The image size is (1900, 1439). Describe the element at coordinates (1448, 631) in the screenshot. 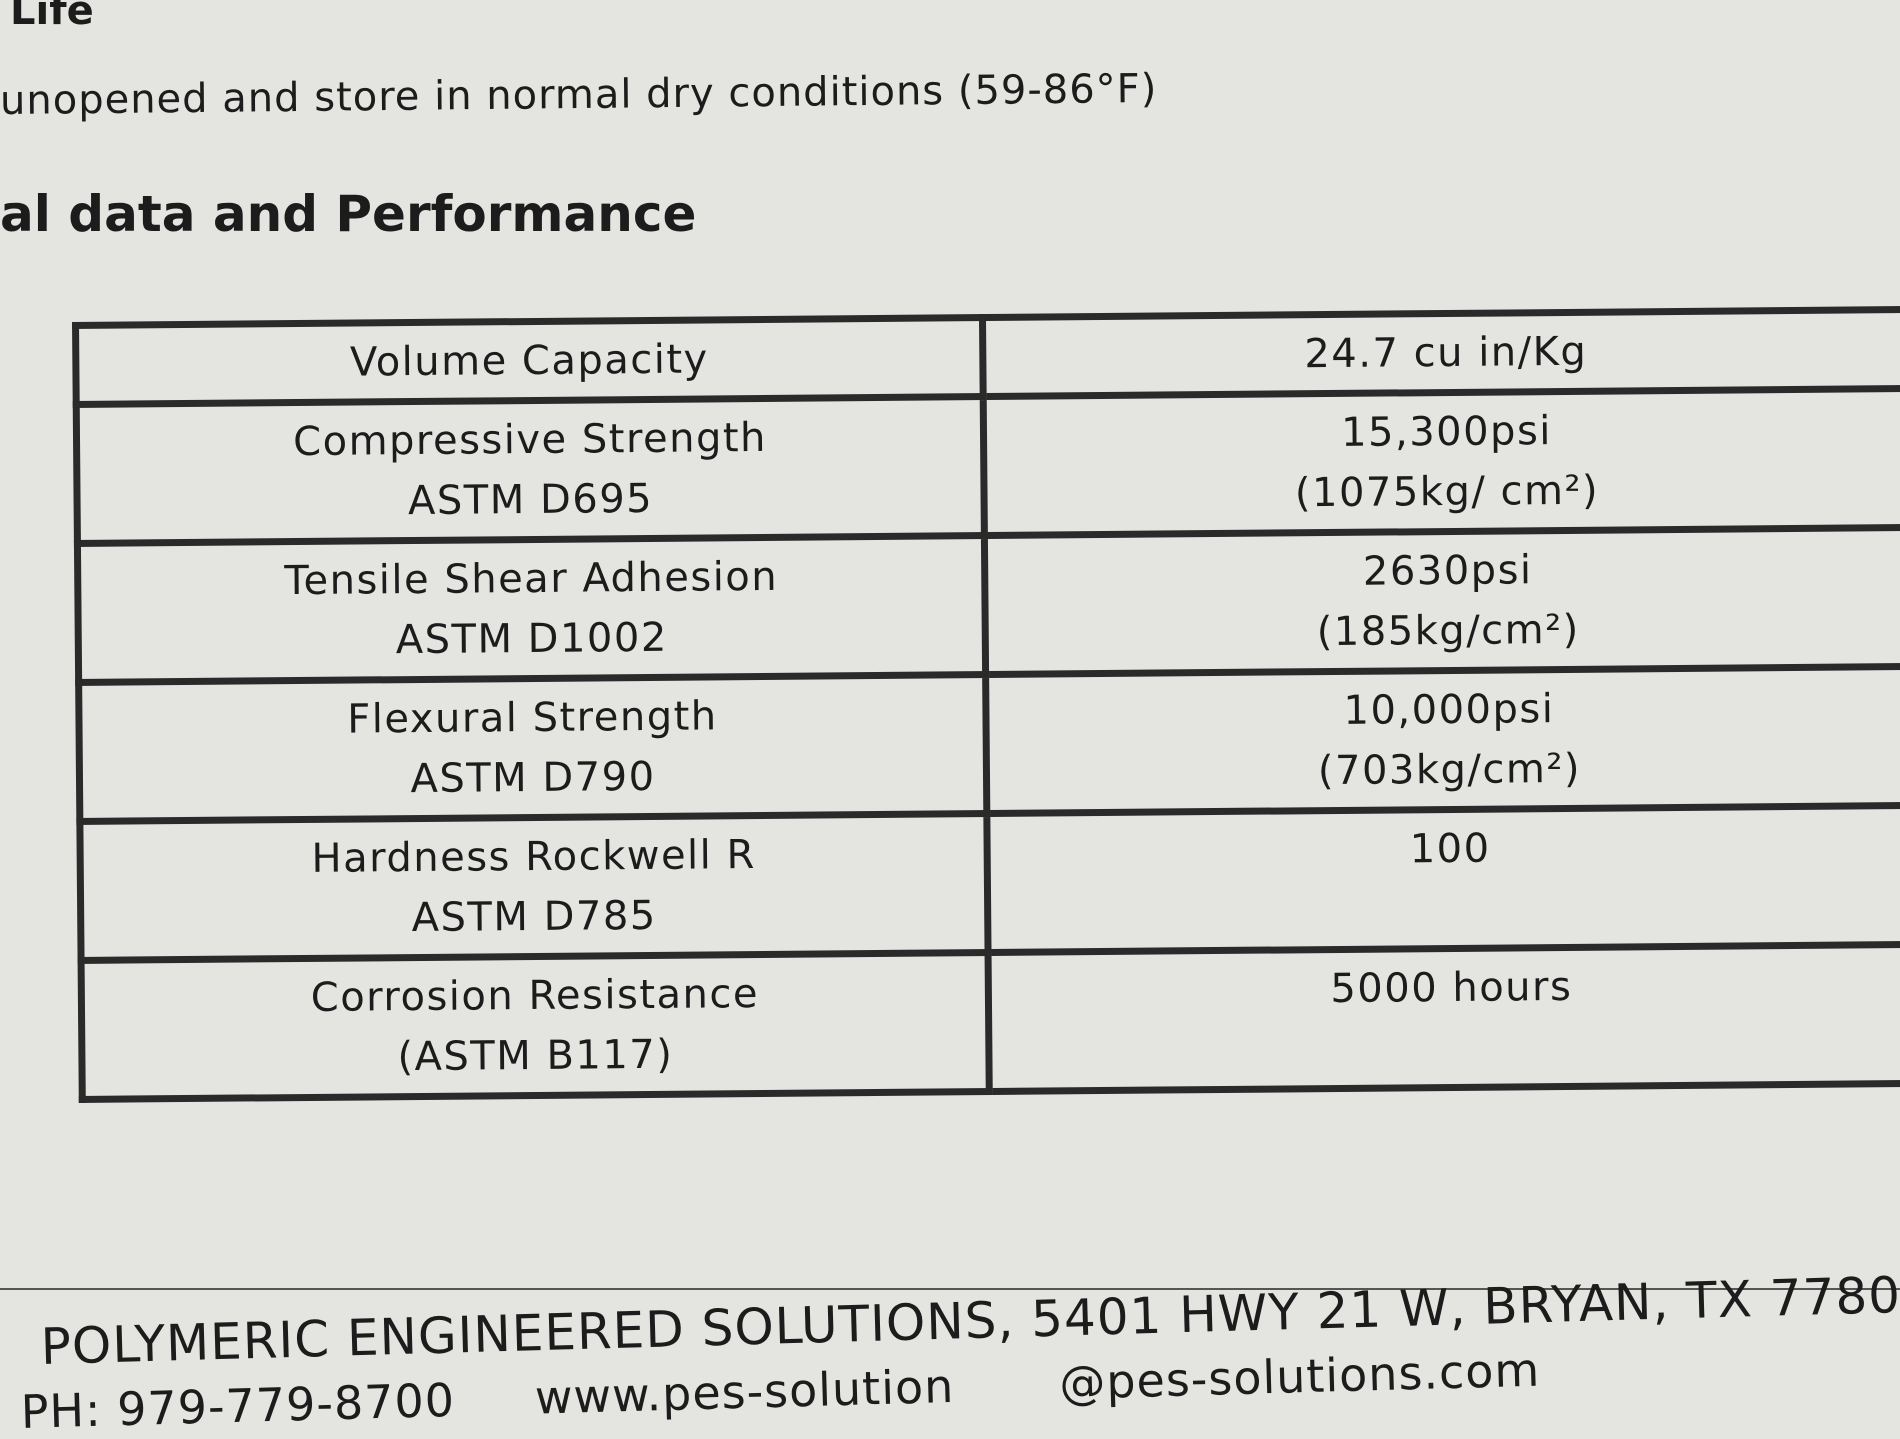

I see `value-text: (185kg/cm²)` at that location.